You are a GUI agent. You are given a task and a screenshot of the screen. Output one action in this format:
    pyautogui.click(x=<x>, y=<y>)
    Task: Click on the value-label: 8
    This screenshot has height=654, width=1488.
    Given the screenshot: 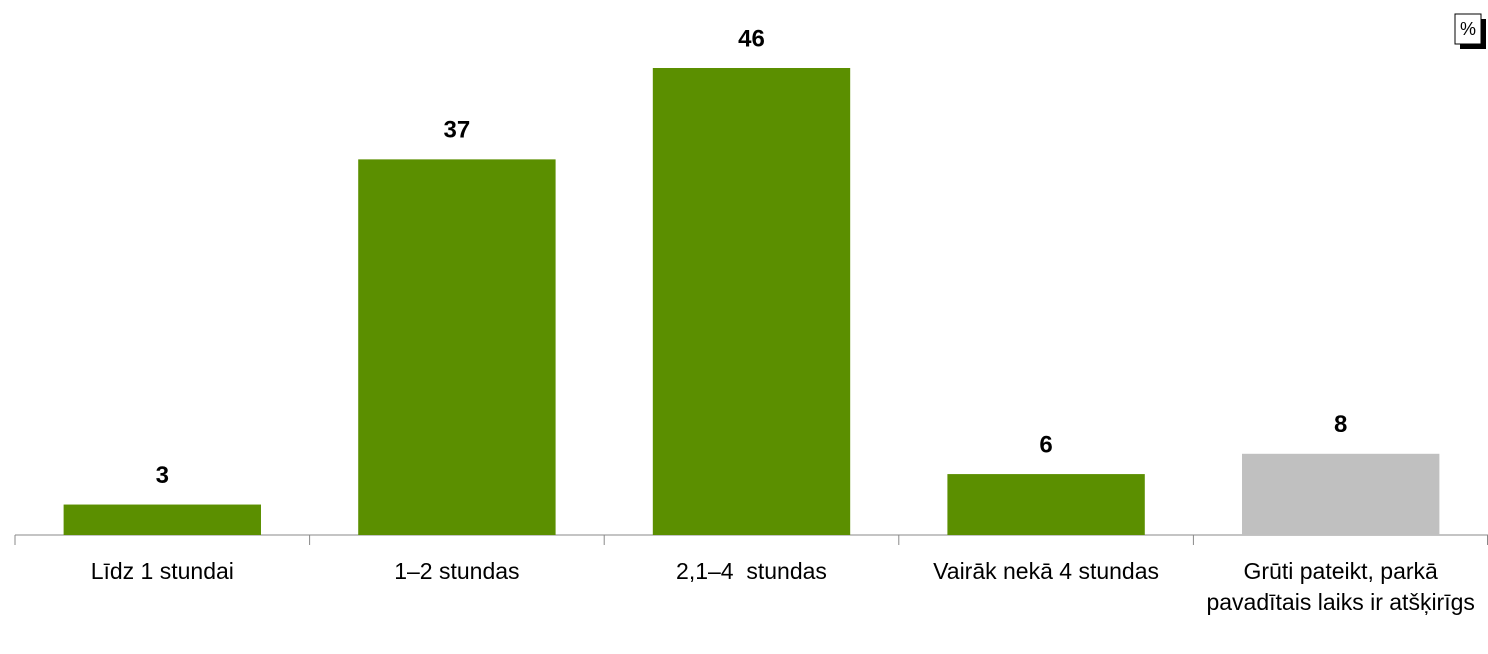 What is the action you would take?
    pyautogui.click(x=1340, y=424)
    